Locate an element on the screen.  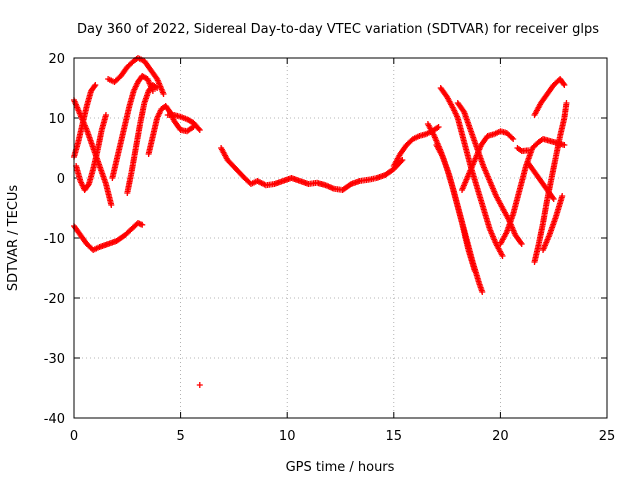
x-tick-label: 5 is located at coordinates (180, 436).